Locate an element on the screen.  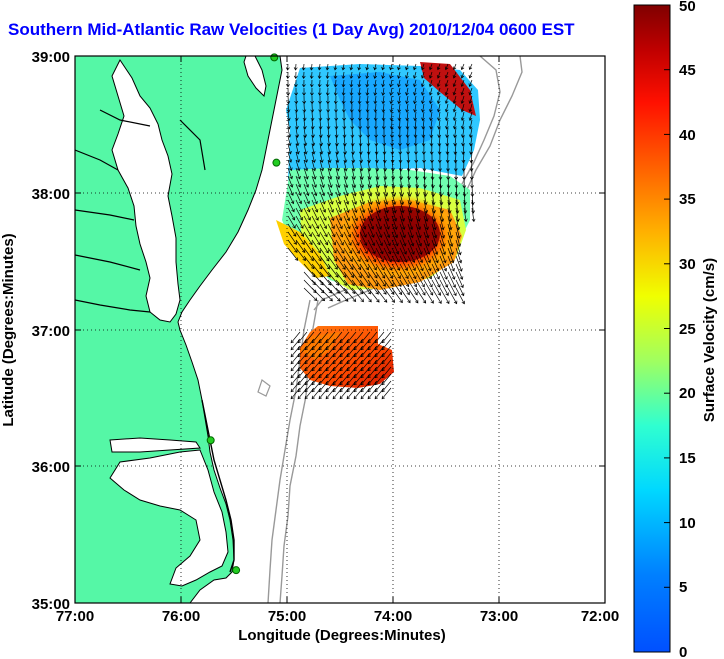
y-tick-label: 37:00 is located at coordinates (51, 331).